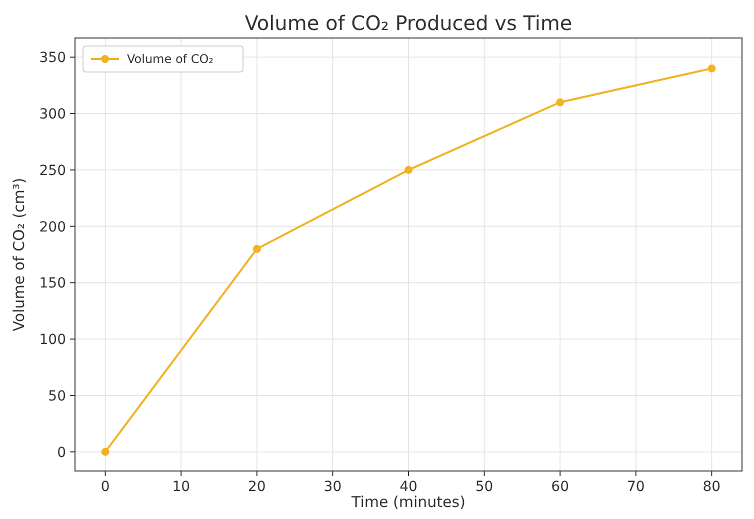 The width and height of the screenshot is (754, 519). I want to click on y-tick-label: 250, so click(52, 170).